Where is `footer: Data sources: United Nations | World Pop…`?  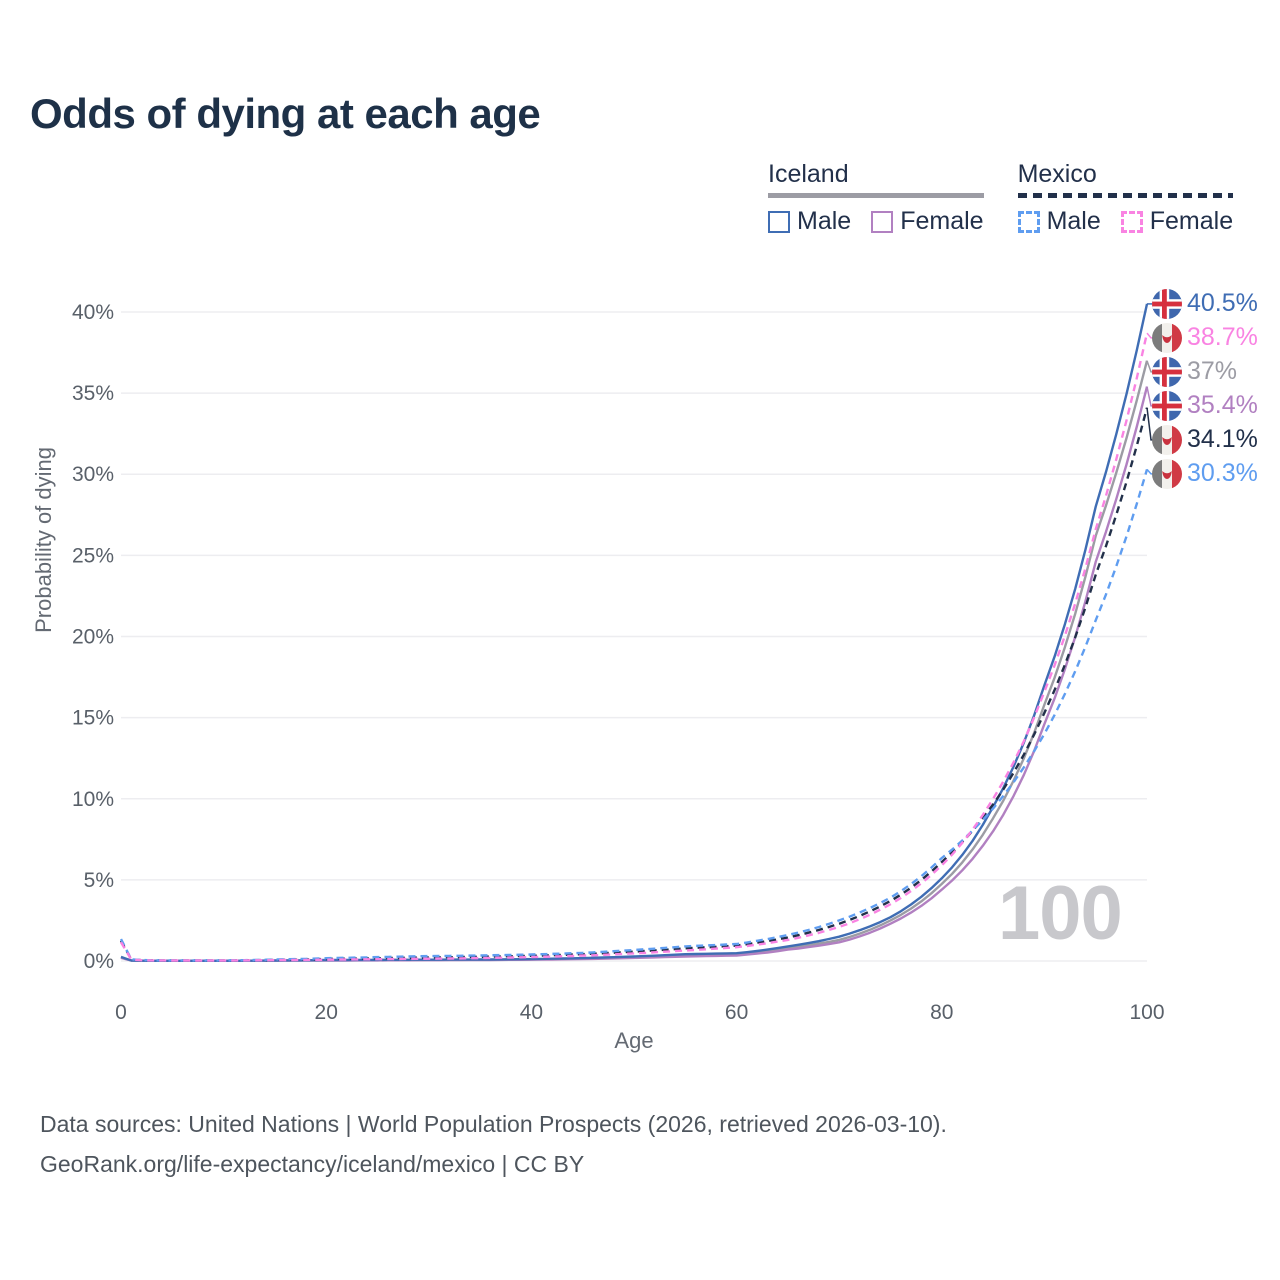
footer: Data sources: United Nations | World Pop… is located at coordinates (493, 1144).